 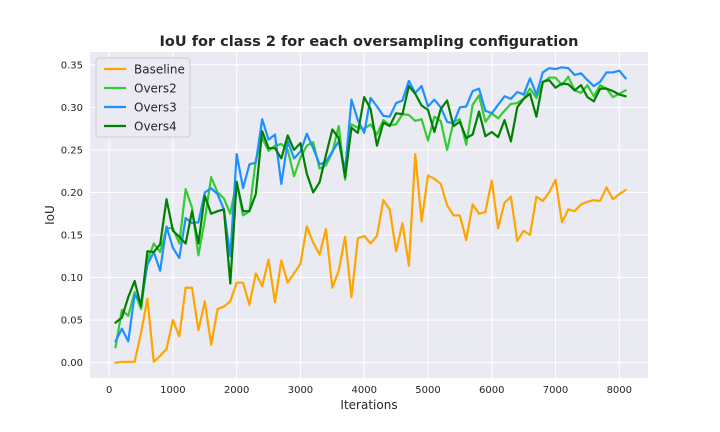 What do you see at coordinates (72, 236) in the screenshot?
I see `y-tick-label: 0.15` at bounding box center [72, 236].